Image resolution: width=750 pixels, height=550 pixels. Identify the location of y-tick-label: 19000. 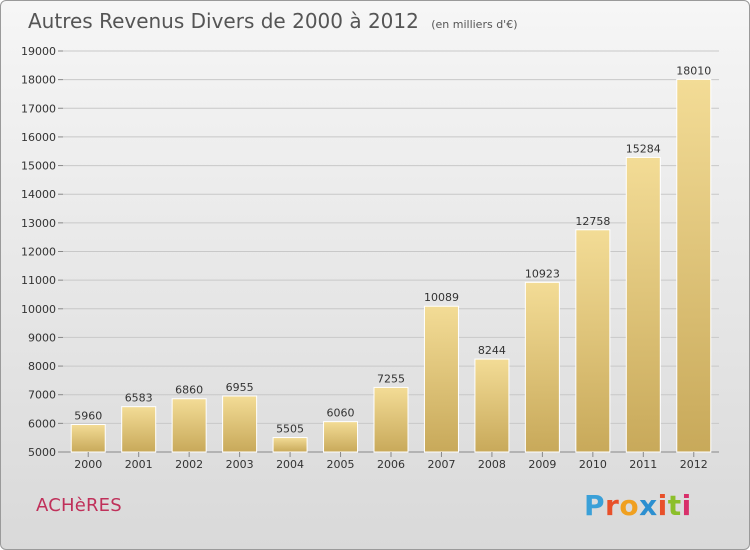
(38, 51).